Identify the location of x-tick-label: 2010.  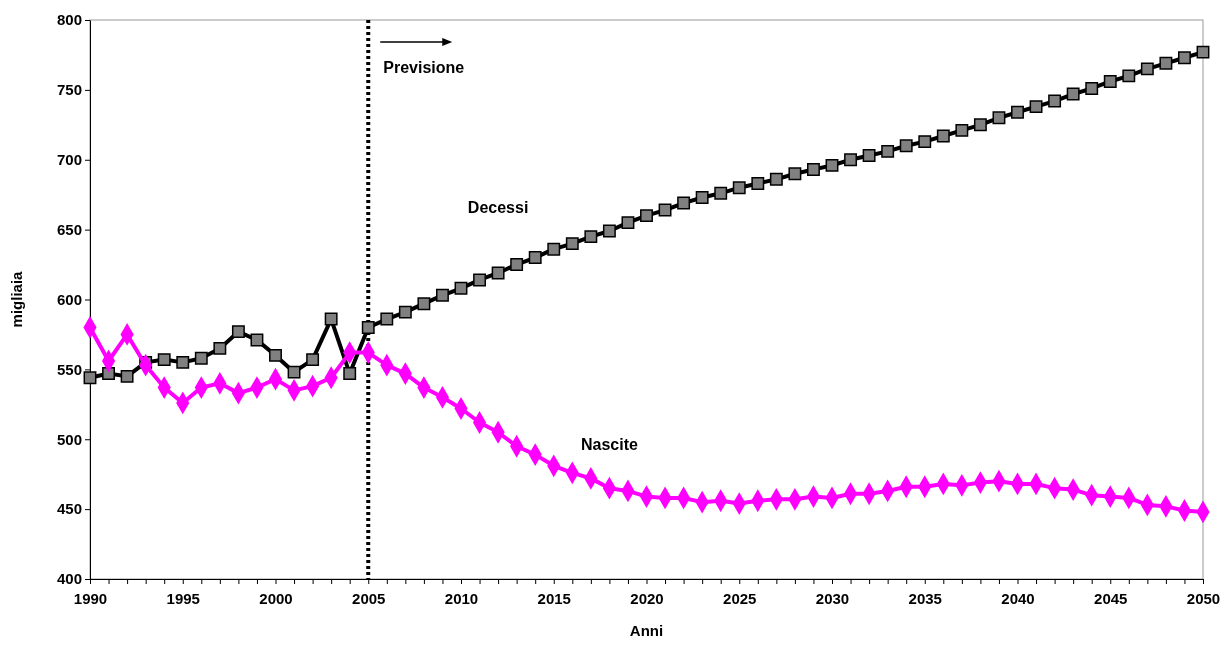
(461, 598).